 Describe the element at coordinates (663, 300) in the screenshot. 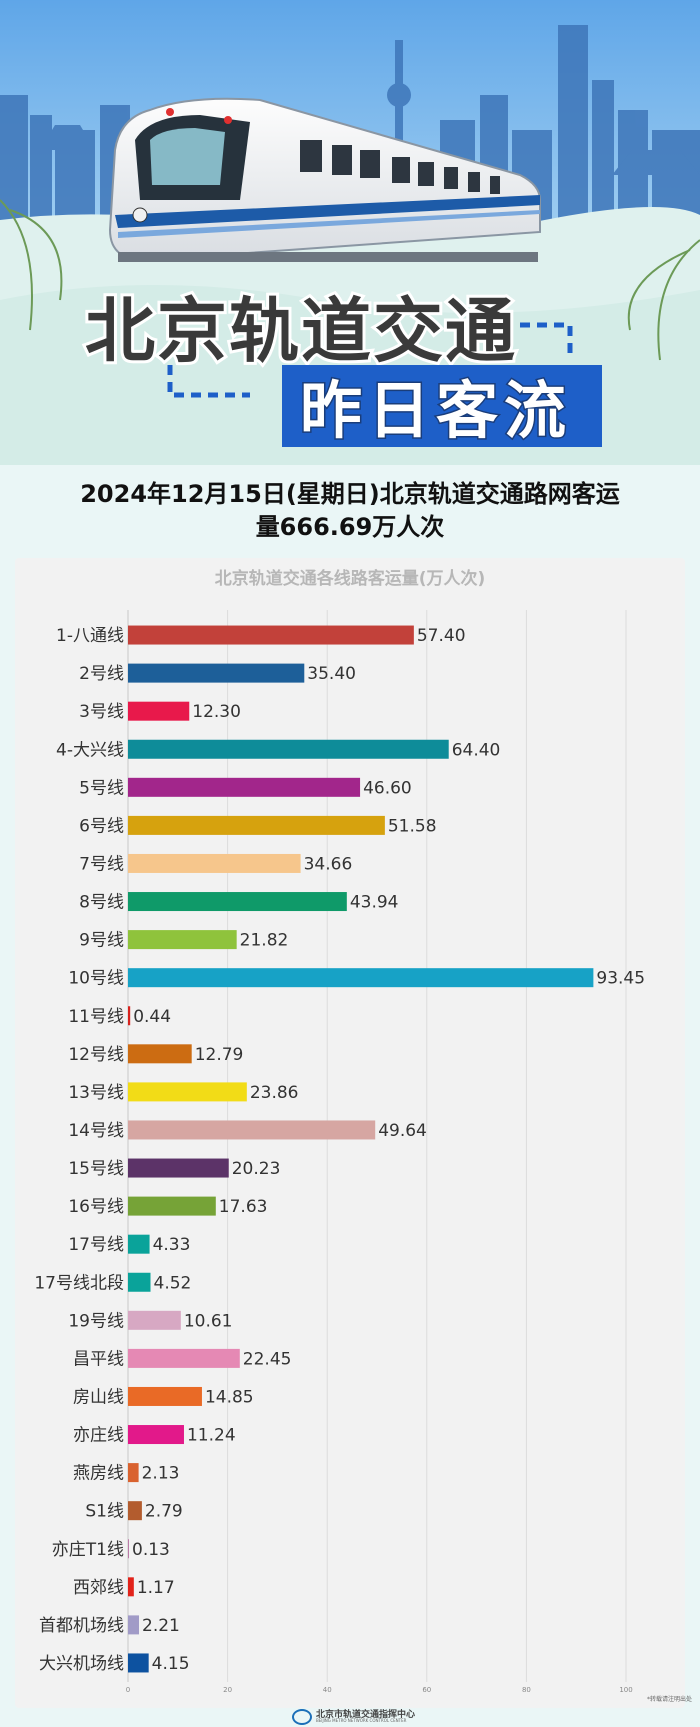

I see `willow-right` at that location.